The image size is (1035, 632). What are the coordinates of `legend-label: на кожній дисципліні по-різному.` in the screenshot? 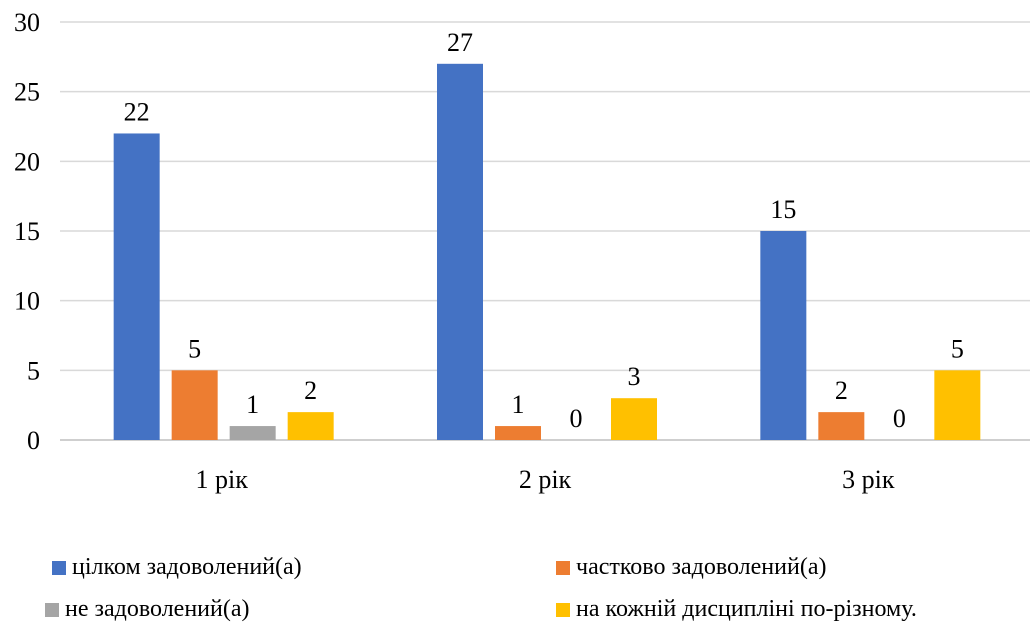 It's located at (746, 609).